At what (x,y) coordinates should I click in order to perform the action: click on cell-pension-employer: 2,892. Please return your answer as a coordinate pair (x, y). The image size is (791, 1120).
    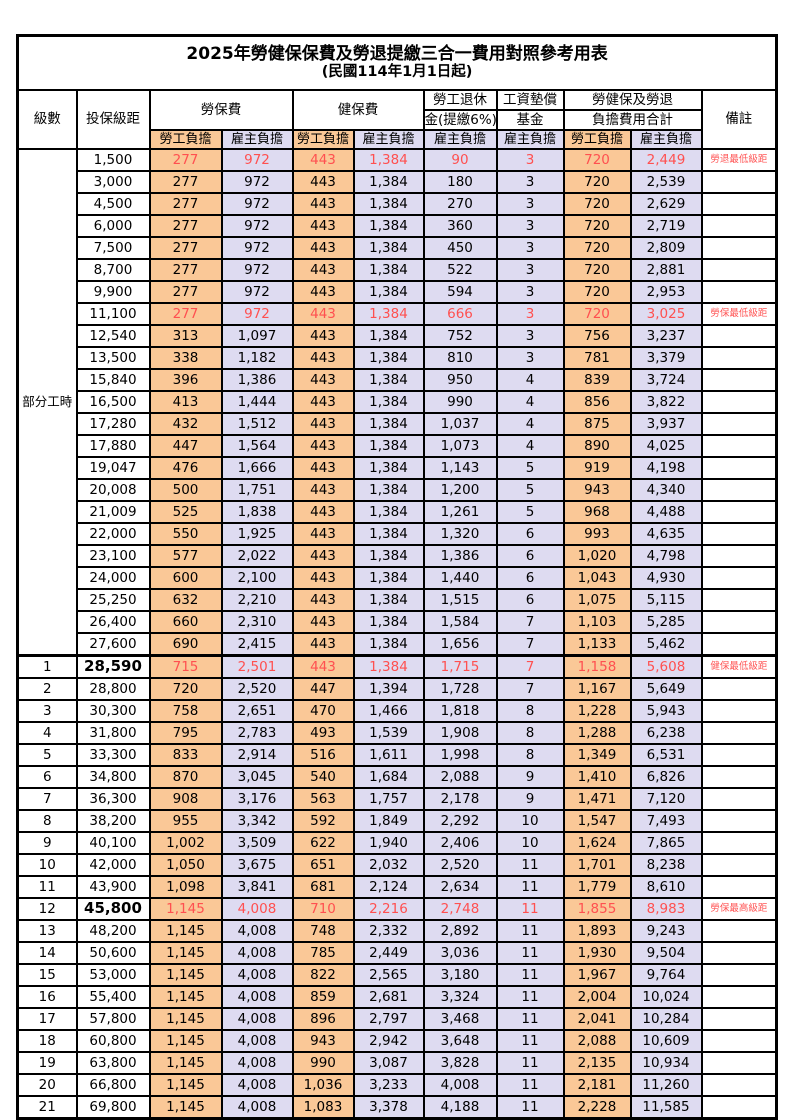
    Looking at the image, I should click on (460, 931).